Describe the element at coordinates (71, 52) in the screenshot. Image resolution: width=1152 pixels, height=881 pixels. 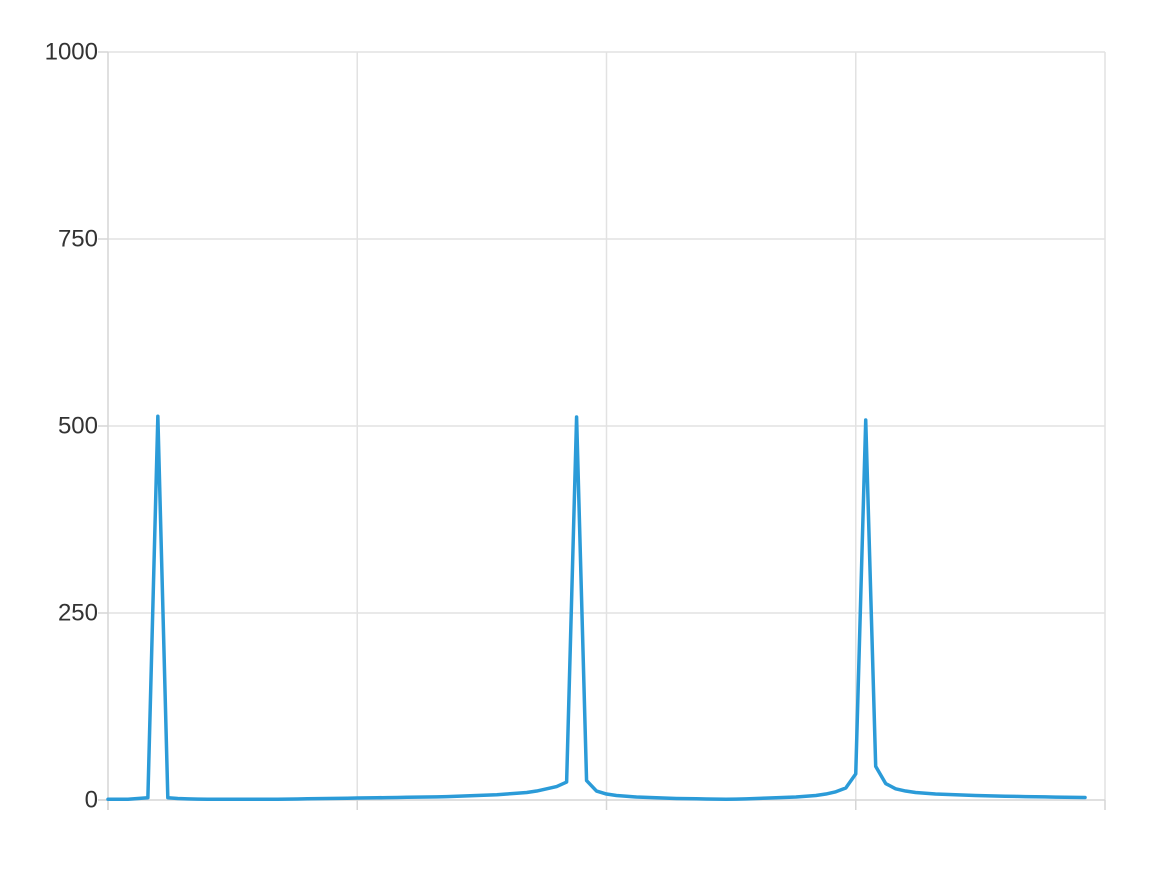
I see `y-tick-label: 1000` at that location.